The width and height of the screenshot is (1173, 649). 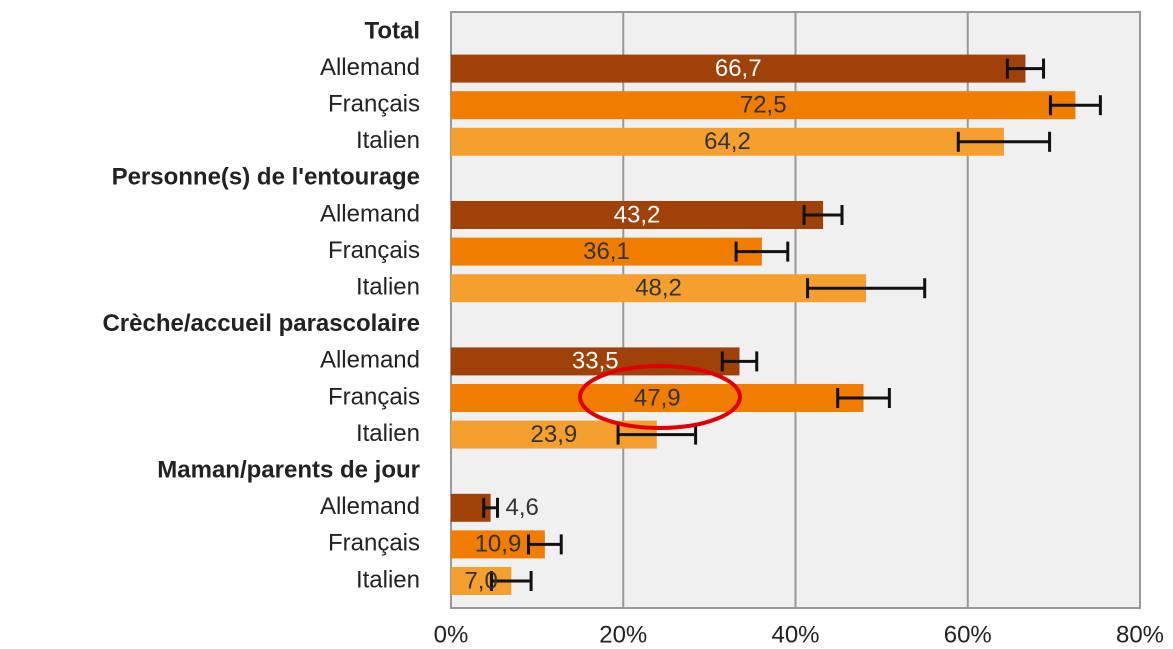 What do you see at coordinates (522, 507) in the screenshot?
I see `value-label: 4,6` at bounding box center [522, 507].